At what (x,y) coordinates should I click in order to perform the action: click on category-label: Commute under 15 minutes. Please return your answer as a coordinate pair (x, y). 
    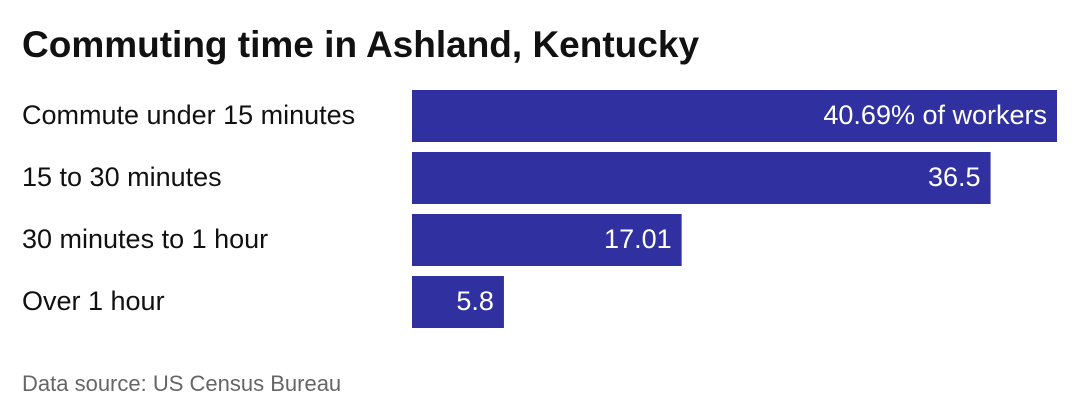
    Looking at the image, I should click on (188, 115).